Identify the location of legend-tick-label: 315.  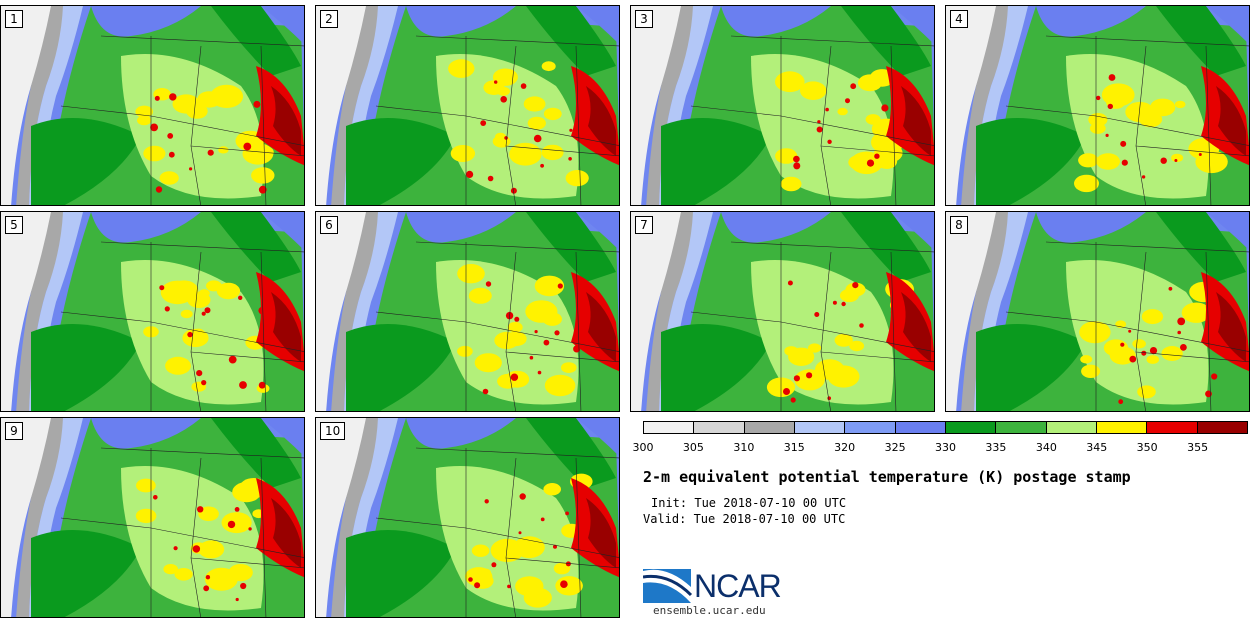
(794, 447).